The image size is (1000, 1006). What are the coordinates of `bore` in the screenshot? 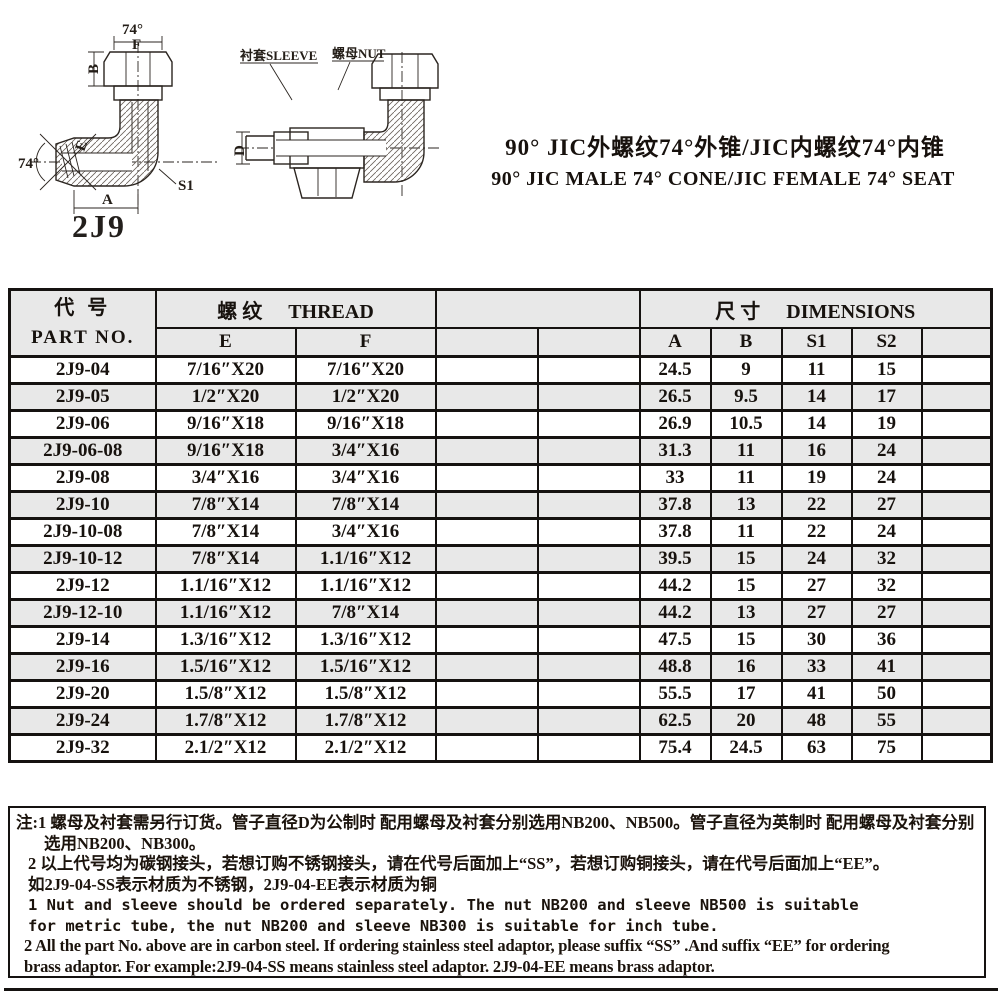 It's located at (97, 162).